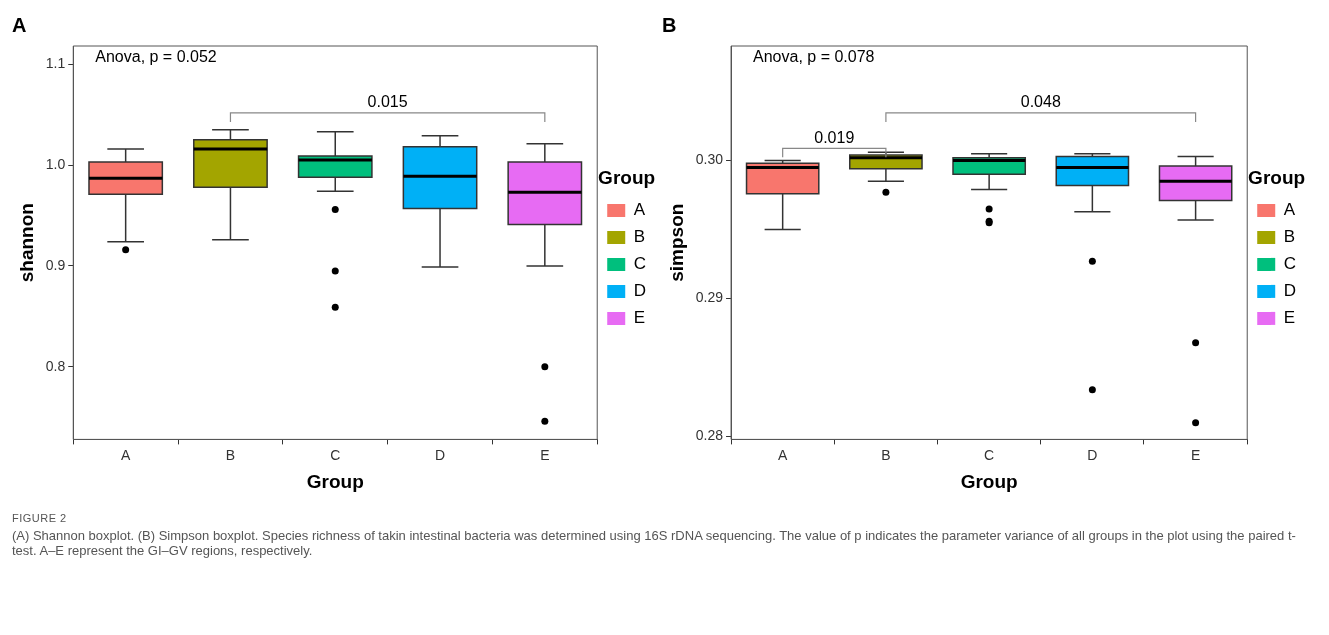  I want to click on y-tick-label: 0.8, so click(55, 365).